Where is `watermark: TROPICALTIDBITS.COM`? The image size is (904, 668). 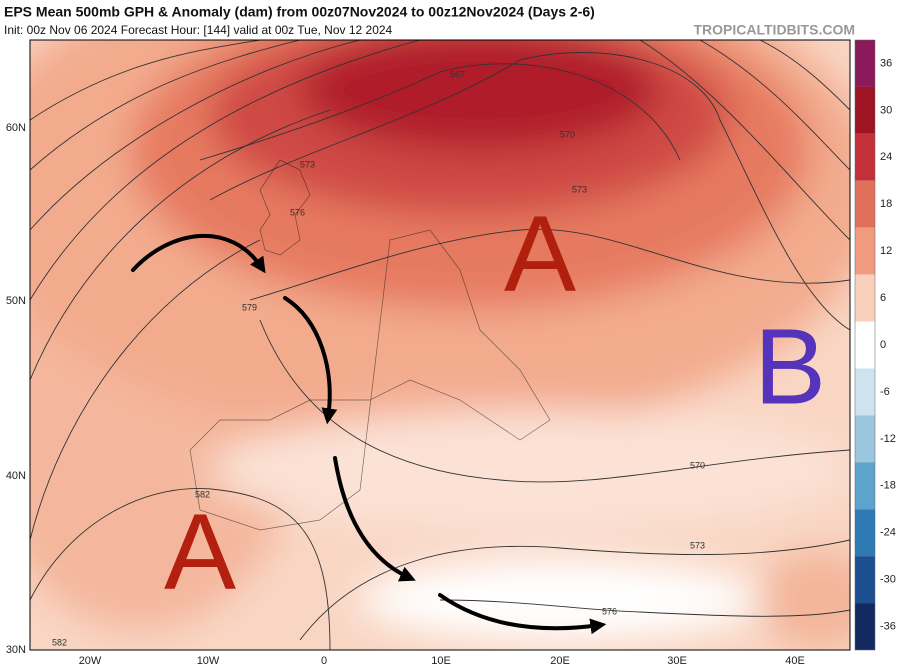
watermark: TROPICALTIDBITS.COM is located at coordinates (774, 30).